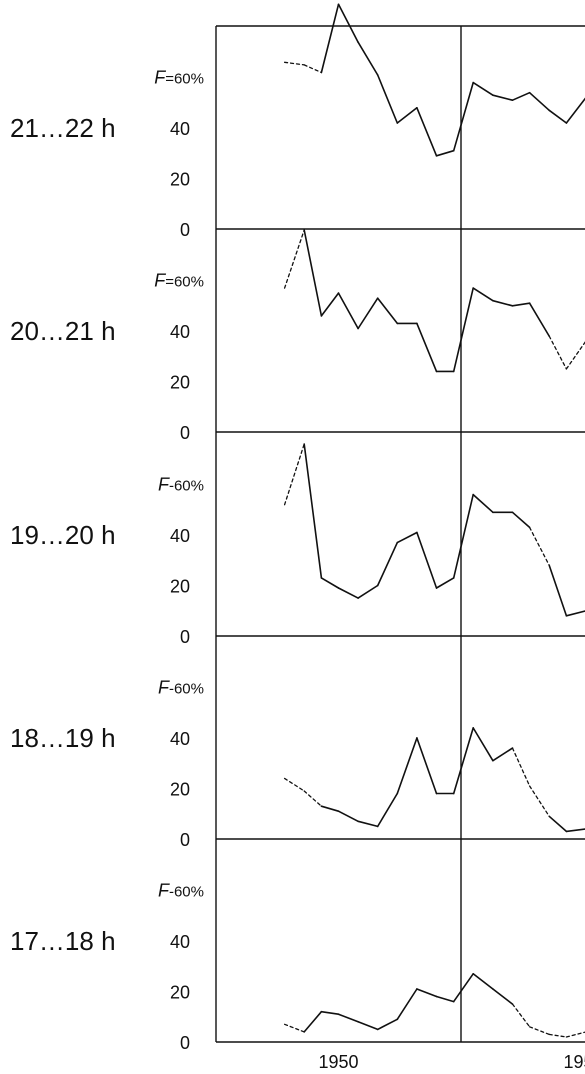 Image resolution: width=585 pixels, height=1074 pixels. I want to click on panel-label: 17…18 h, so click(63, 941).